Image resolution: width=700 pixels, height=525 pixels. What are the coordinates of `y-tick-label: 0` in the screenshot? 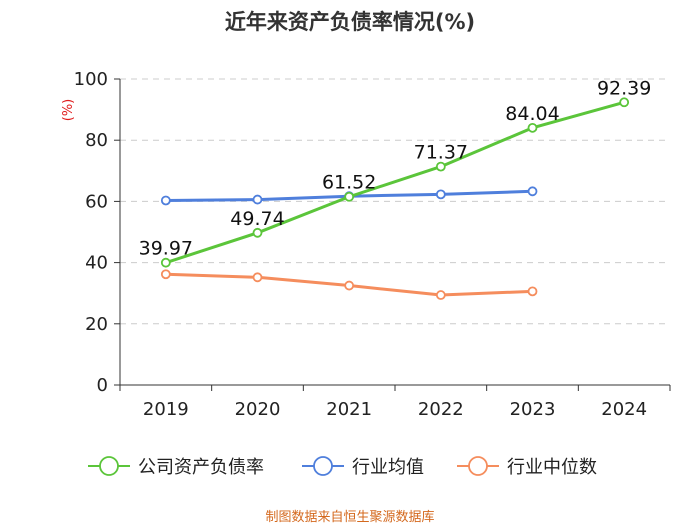 It's located at (102, 385).